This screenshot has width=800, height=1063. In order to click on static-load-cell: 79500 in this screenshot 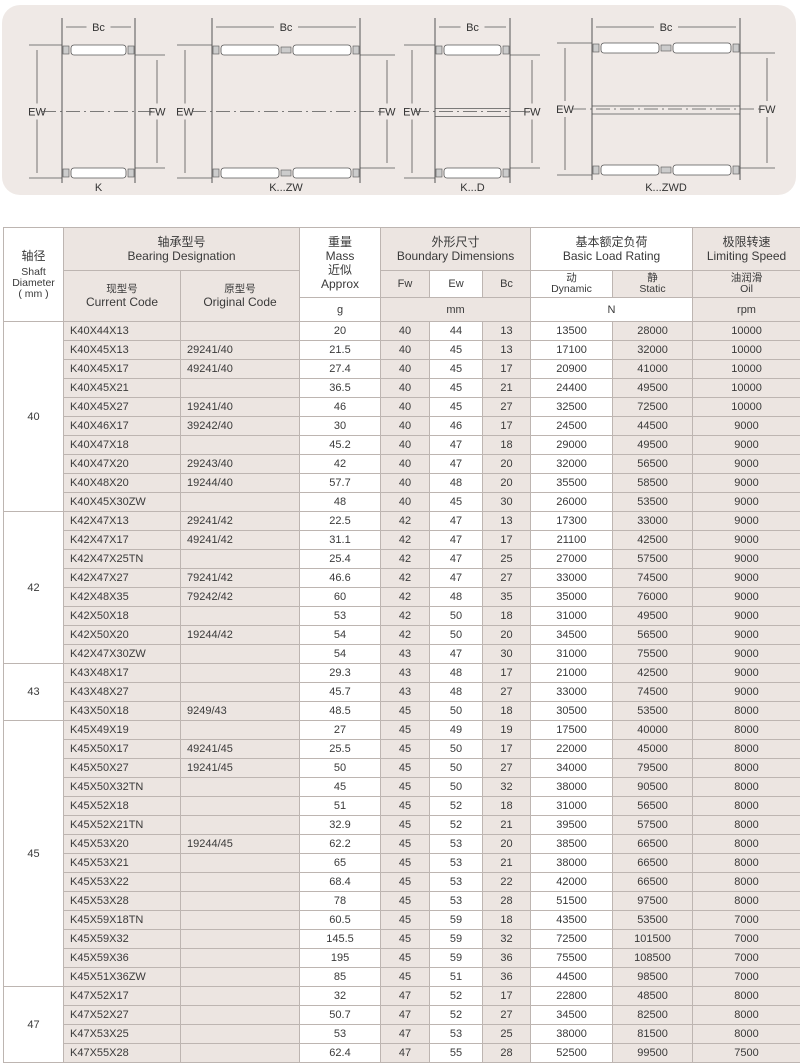, I will do `click(653, 768)`.